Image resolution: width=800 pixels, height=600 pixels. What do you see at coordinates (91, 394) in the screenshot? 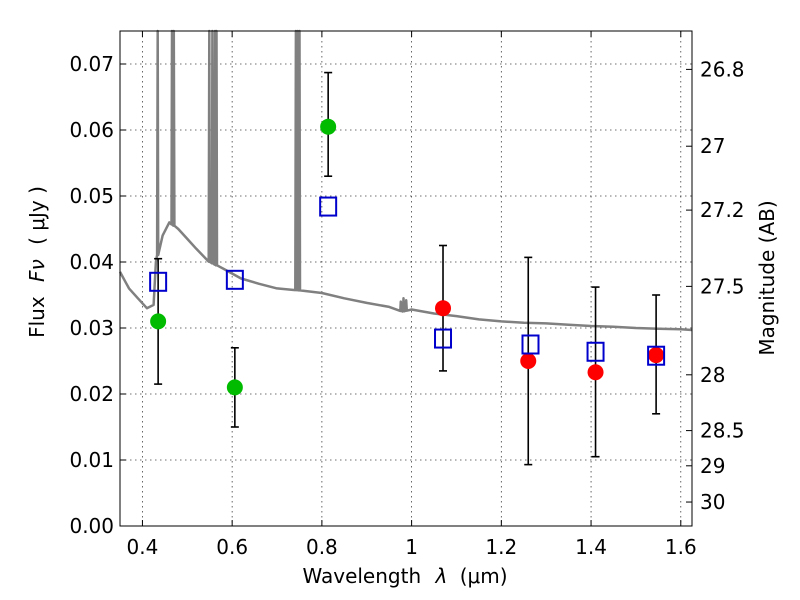
I see `y-tick-label: 0.02` at bounding box center [91, 394].